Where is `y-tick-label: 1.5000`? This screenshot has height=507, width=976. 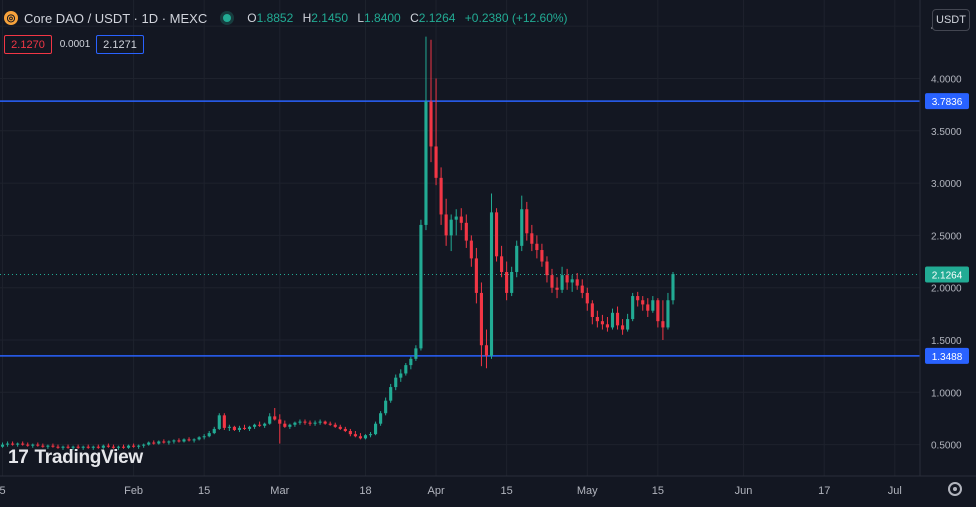 y-tick-label: 1.5000 is located at coordinates (946, 341).